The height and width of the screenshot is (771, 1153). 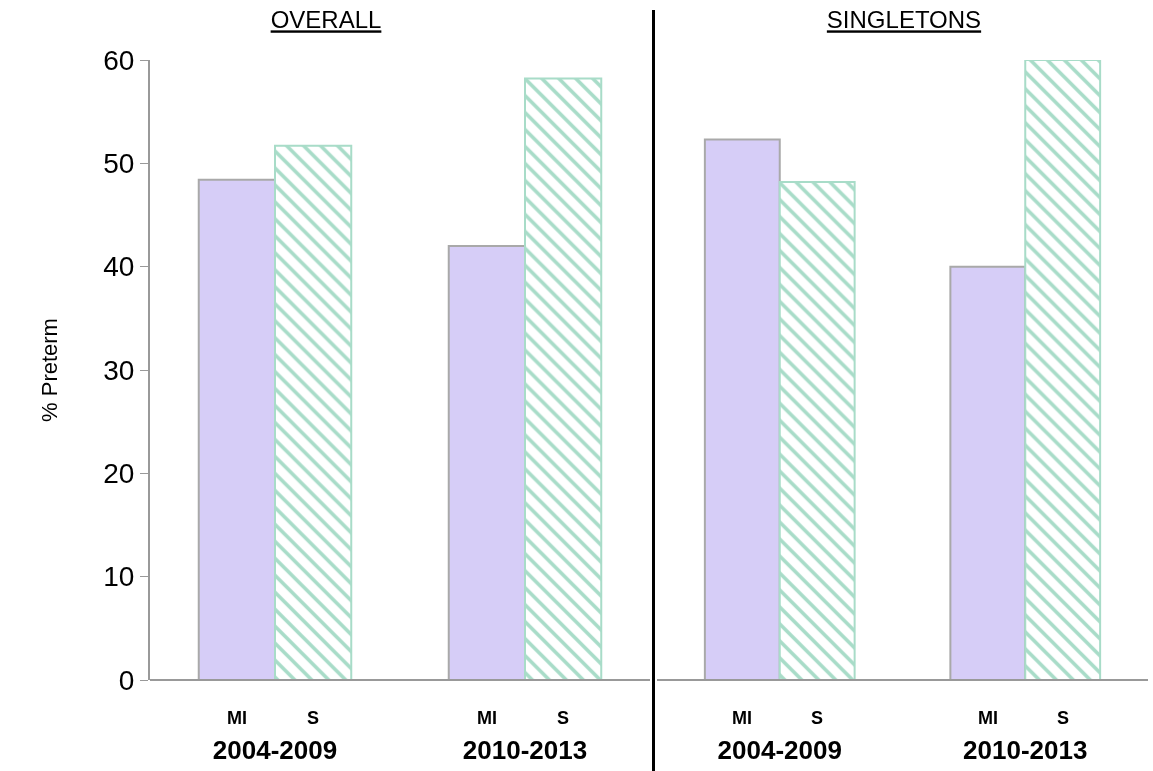 I want to click on y-tick-label: 10, so click(x=119, y=577).